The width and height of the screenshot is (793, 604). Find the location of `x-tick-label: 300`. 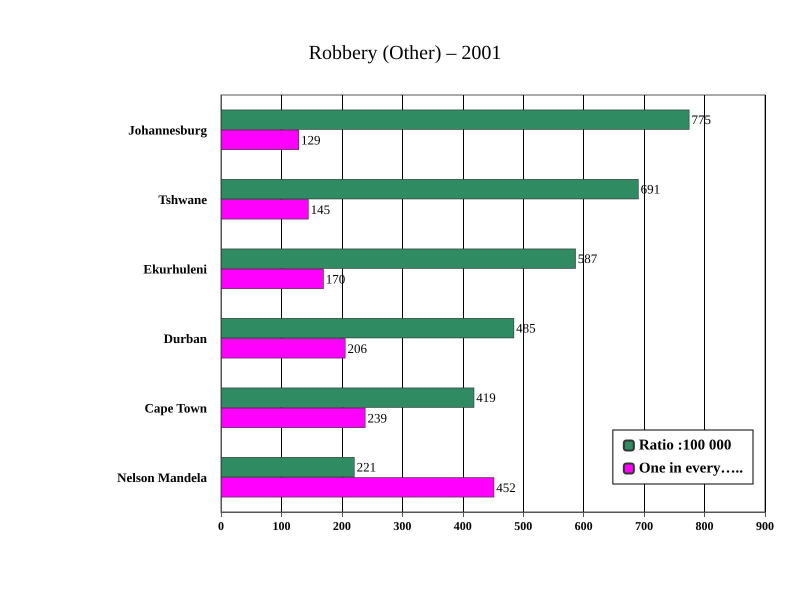

x-tick-label: 300 is located at coordinates (402, 526).